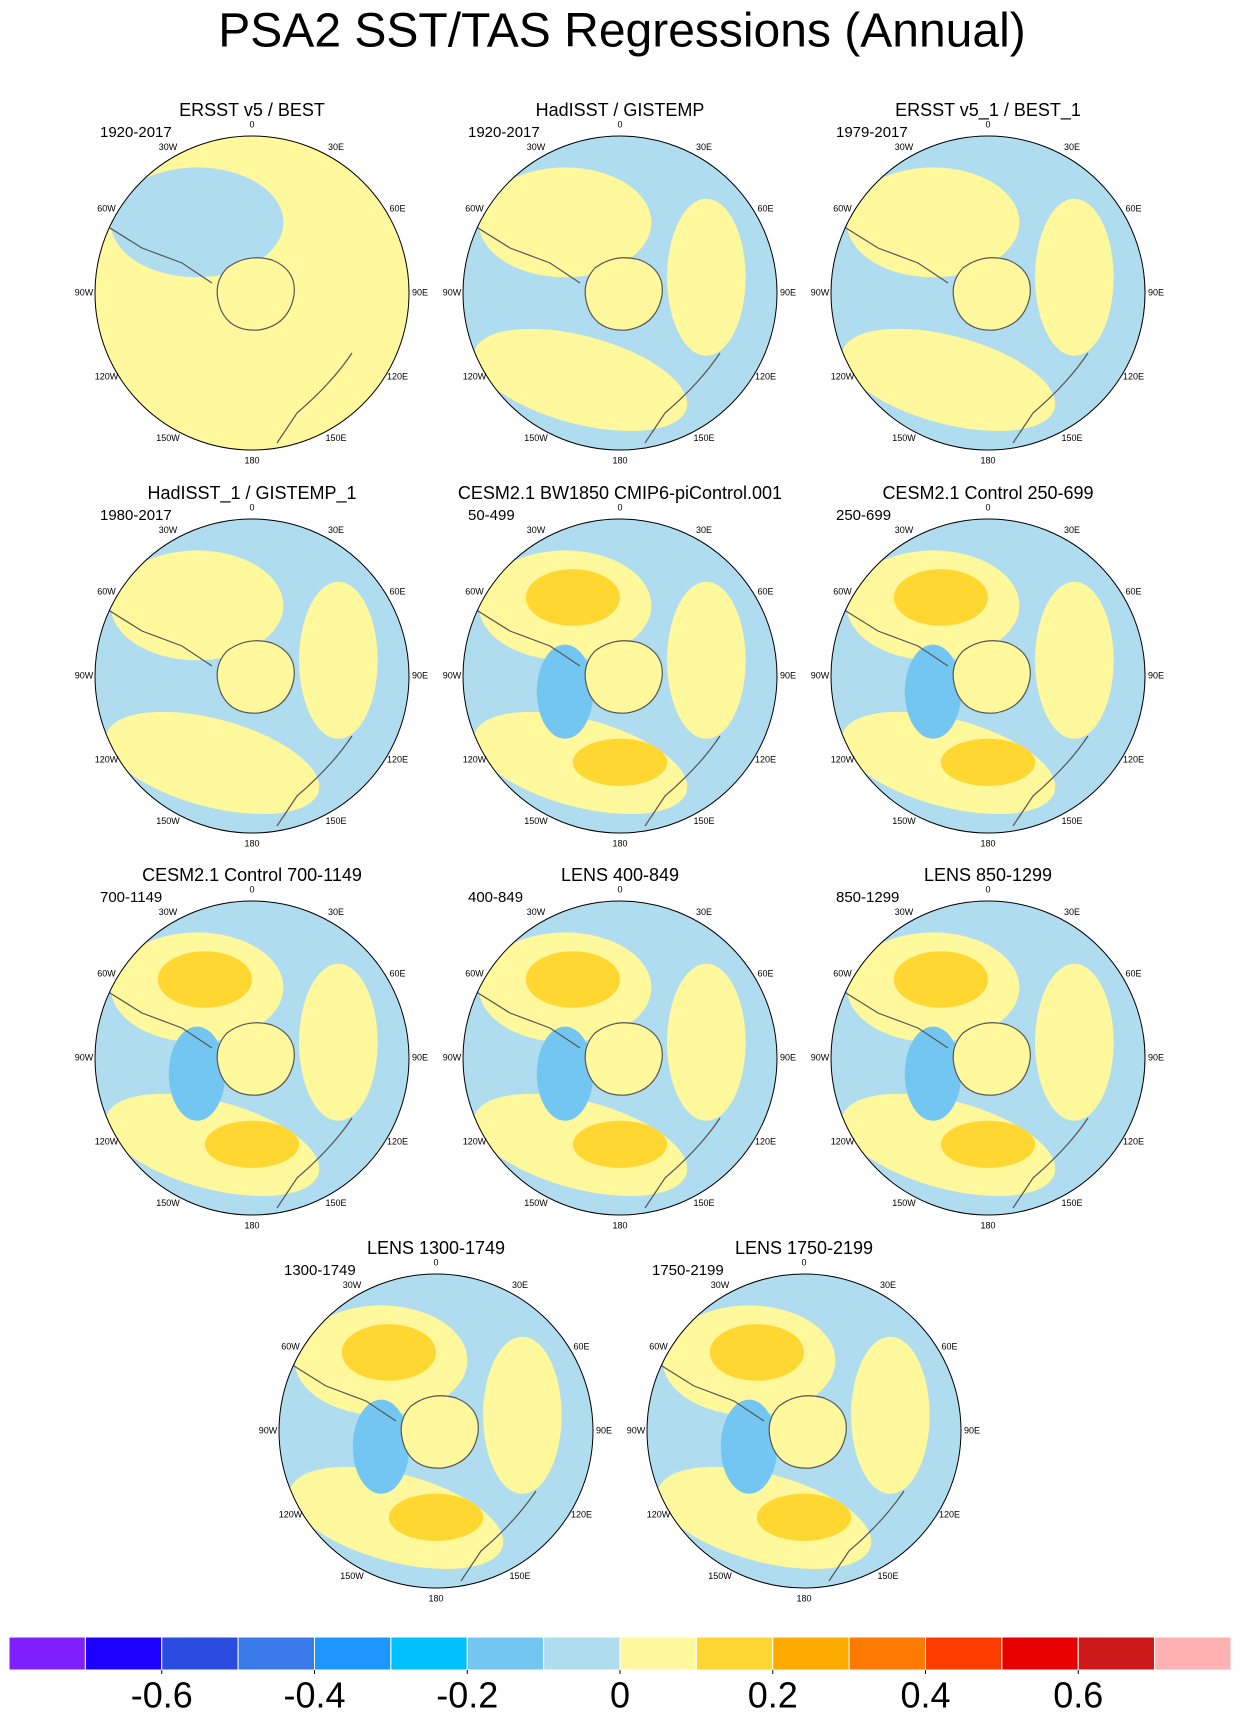  What do you see at coordinates (620, 875) in the screenshot?
I see `panel-title: LENS 400-849` at bounding box center [620, 875].